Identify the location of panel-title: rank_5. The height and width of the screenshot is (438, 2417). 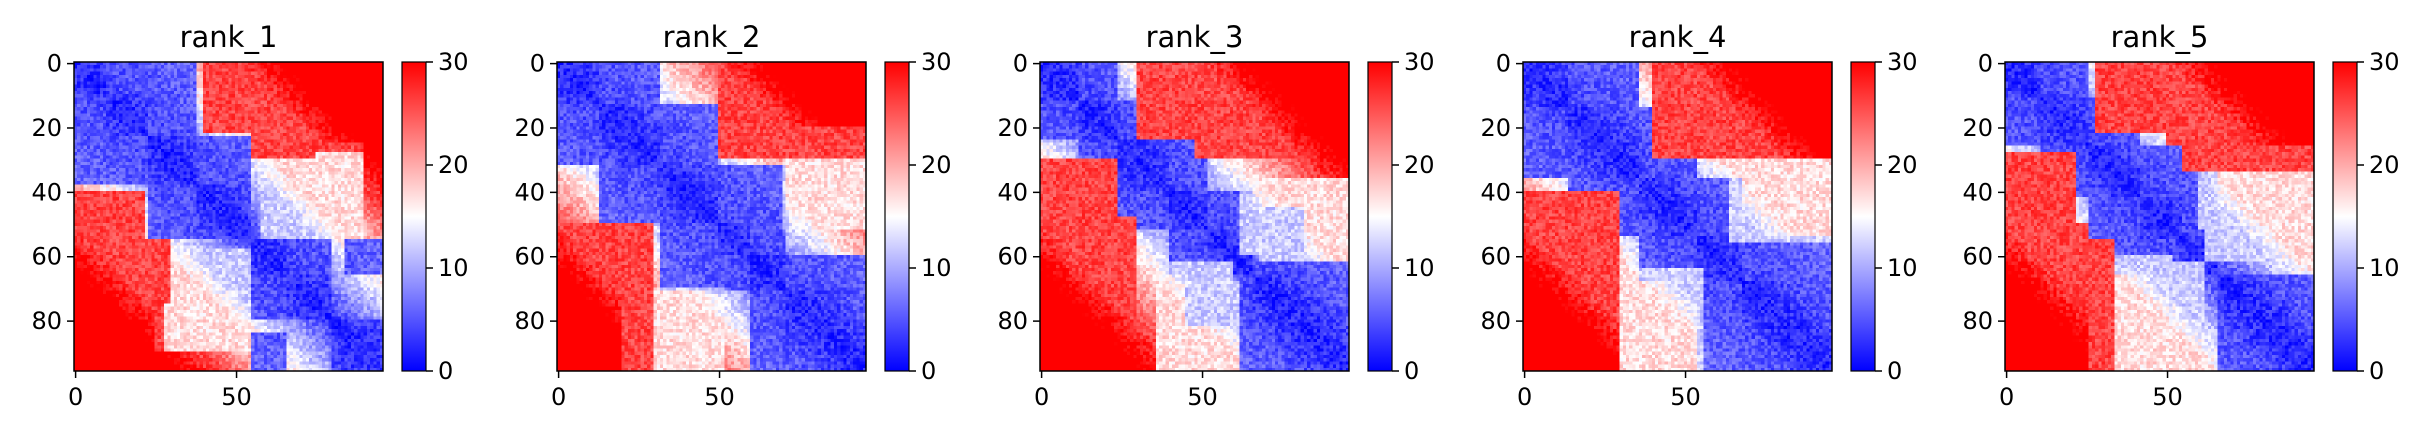
(2160, 37).